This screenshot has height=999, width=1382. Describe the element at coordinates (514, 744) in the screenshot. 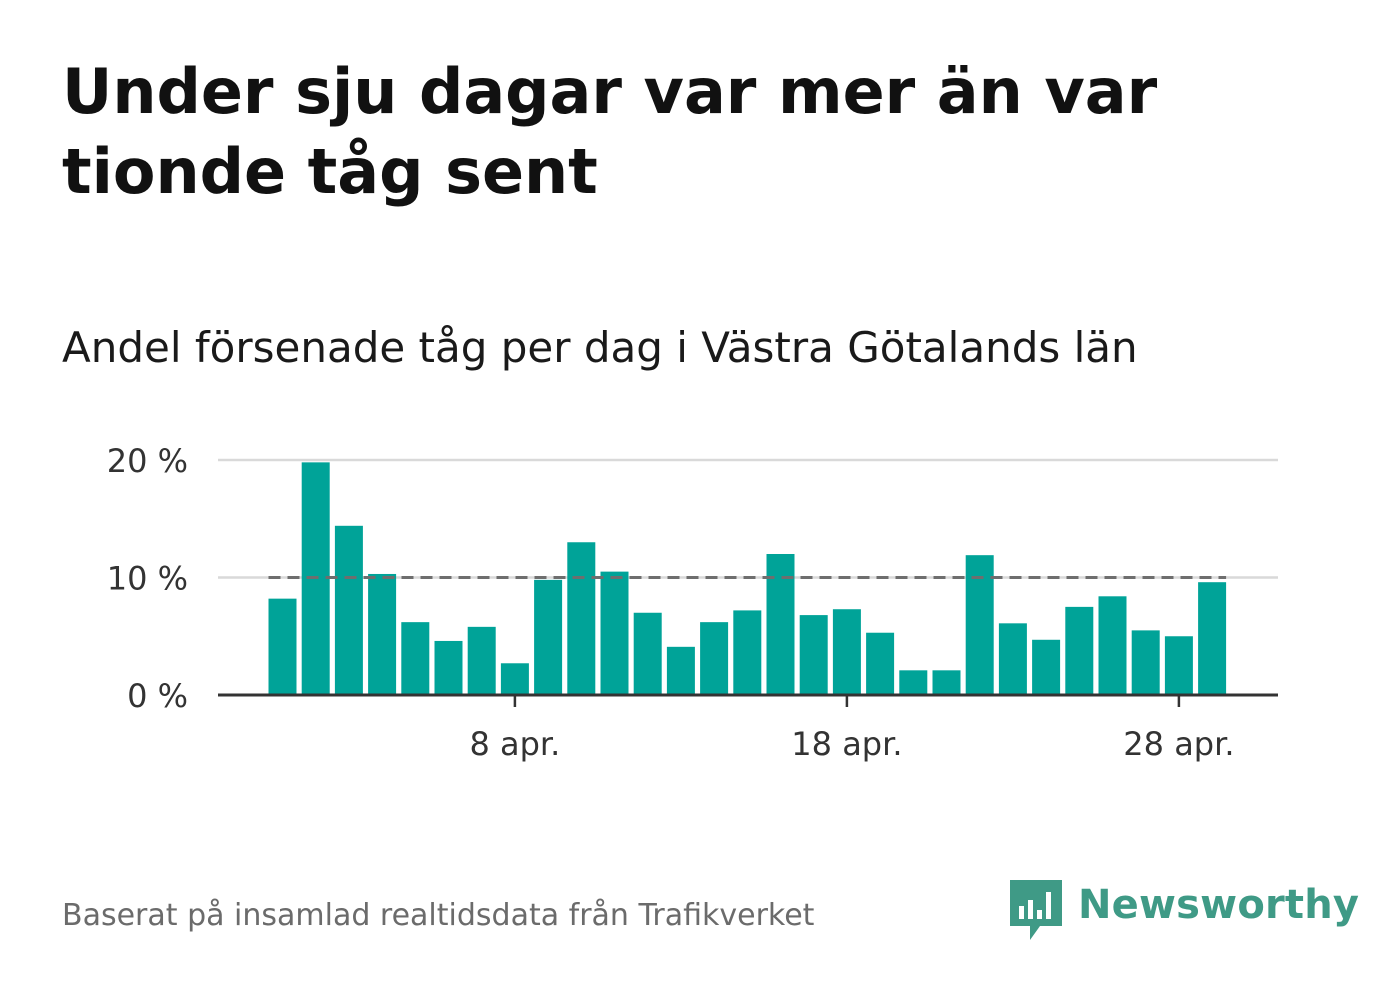

I see `x-tick-label: 8 apr.` at that location.